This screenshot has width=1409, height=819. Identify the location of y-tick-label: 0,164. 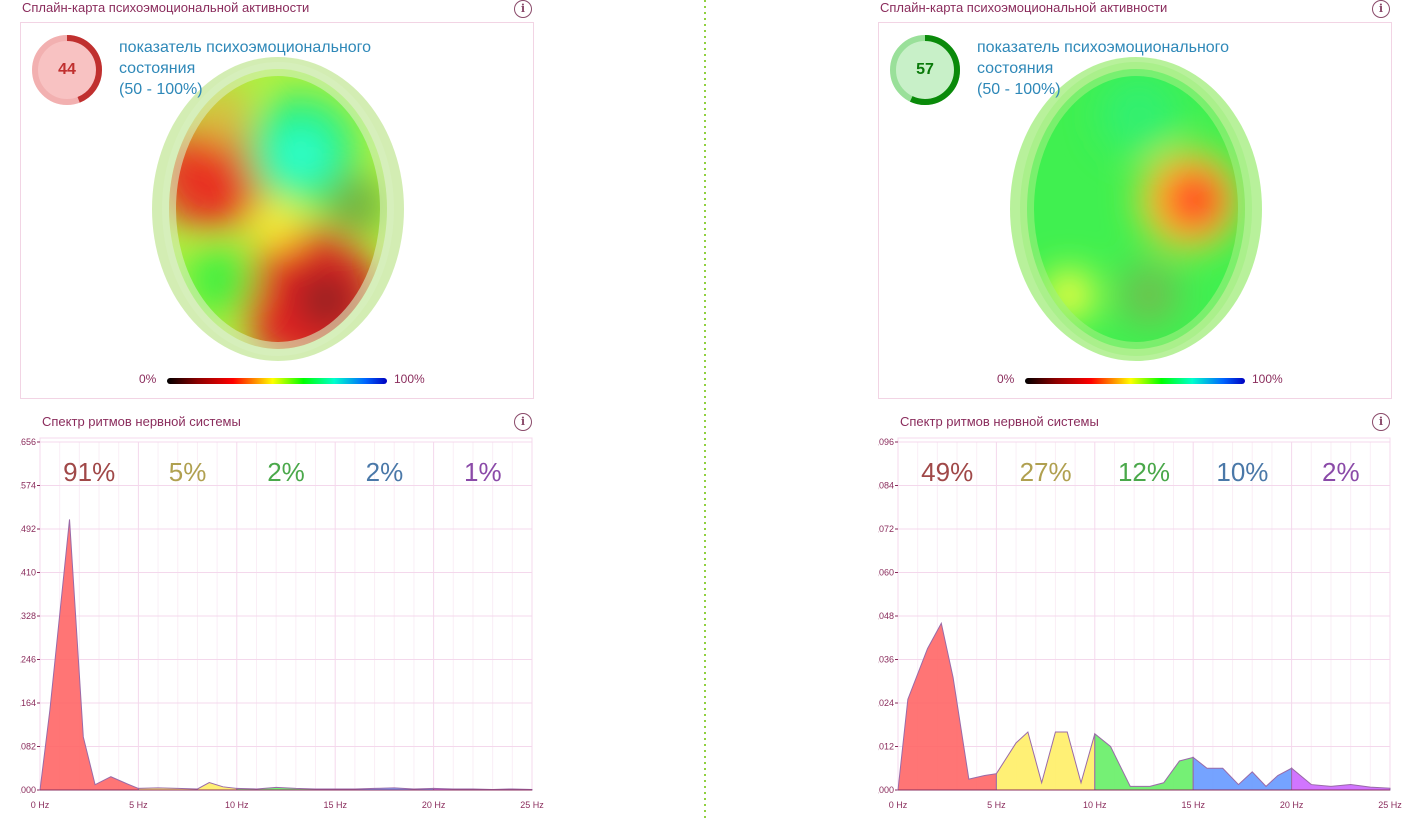
(28, 703).